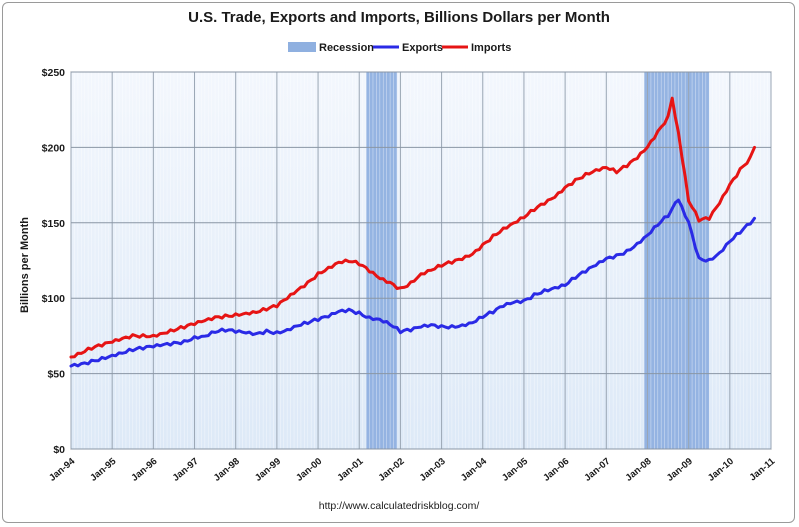 Image resolution: width=799 pixels, height=527 pixels. What do you see at coordinates (302, 47) in the screenshot?
I see `legend-swatch-recession` at bounding box center [302, 47].